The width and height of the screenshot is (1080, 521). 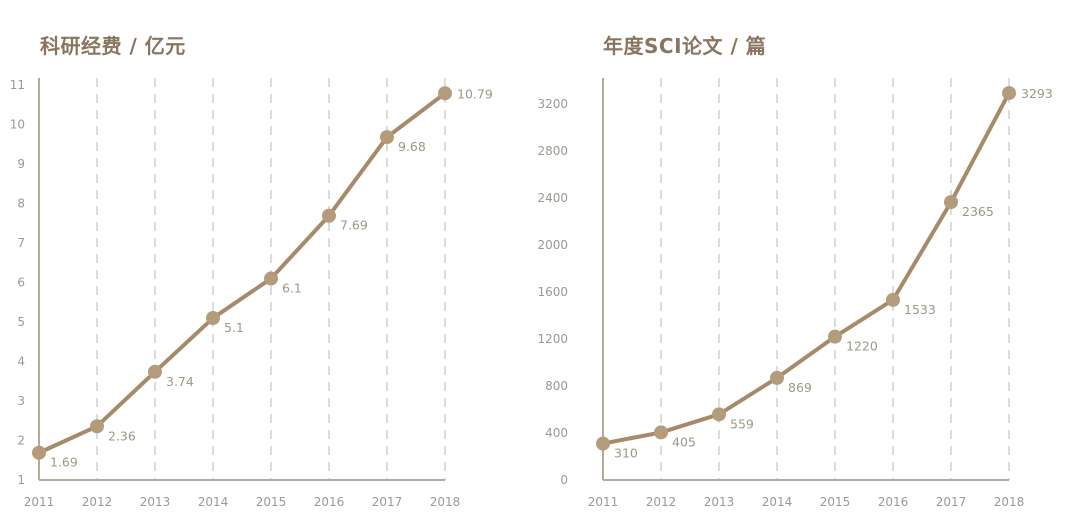 I want to click on y-tick-label: 3200, so click(x=552, y=104).